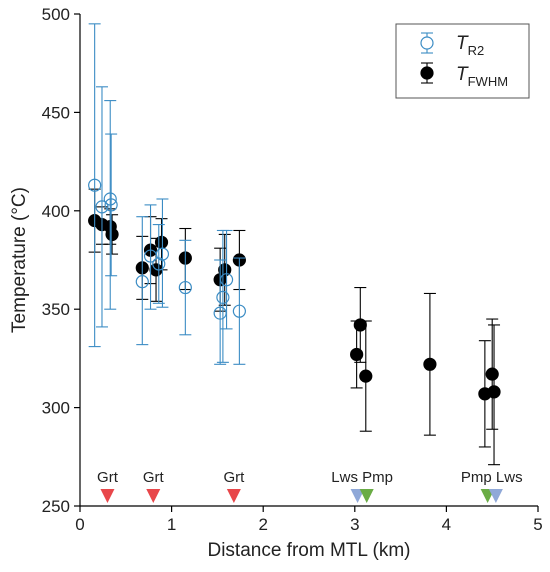  What do you see at coordinates (56, 408) in the screenshot?
I see `y-tick-label: 300` at bounding box center [56, 408].